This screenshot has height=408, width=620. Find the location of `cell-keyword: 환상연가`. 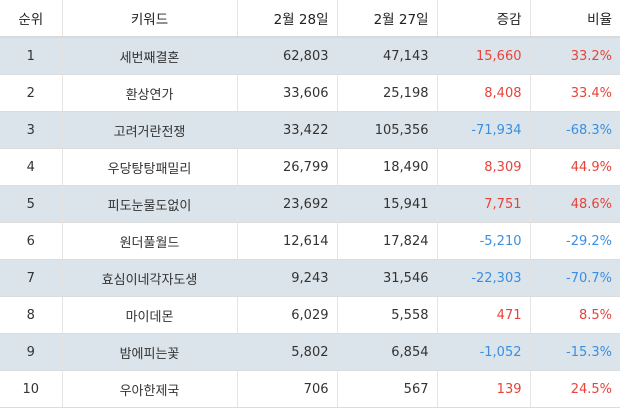

cell-keyword: 환상연가 is located at coordinates (150, 93).